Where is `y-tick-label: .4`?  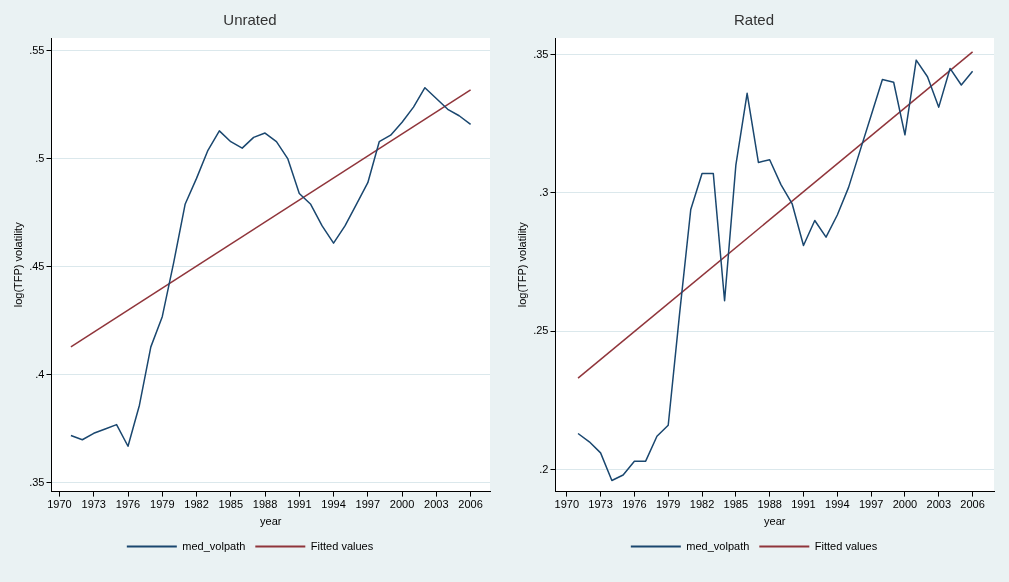 y-tick-label: .4 is located at coordinates (40, 373).